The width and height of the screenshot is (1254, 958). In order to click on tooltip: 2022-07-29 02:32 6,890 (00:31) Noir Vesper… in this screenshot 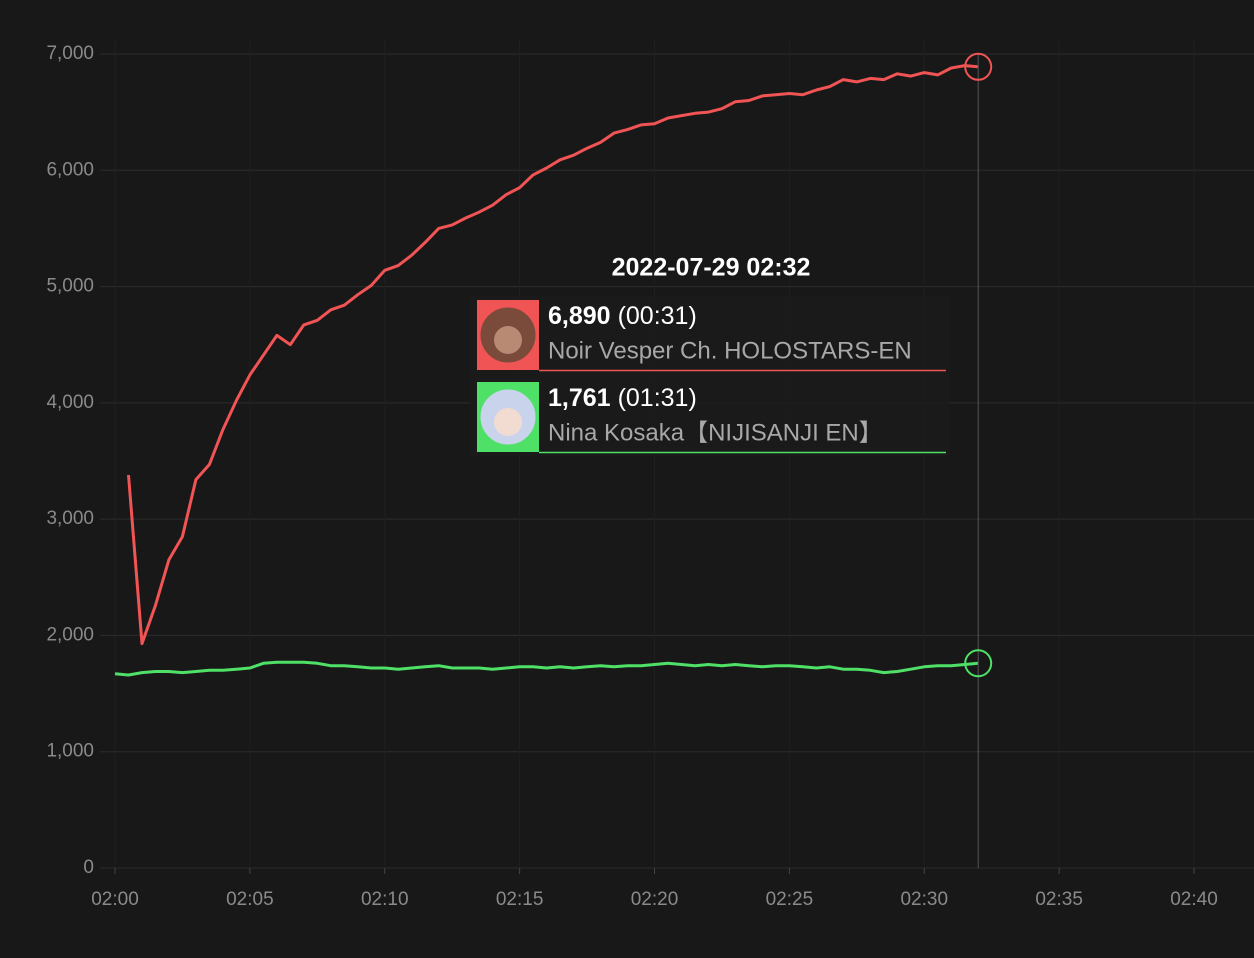, I will do `click(710, 355)`.